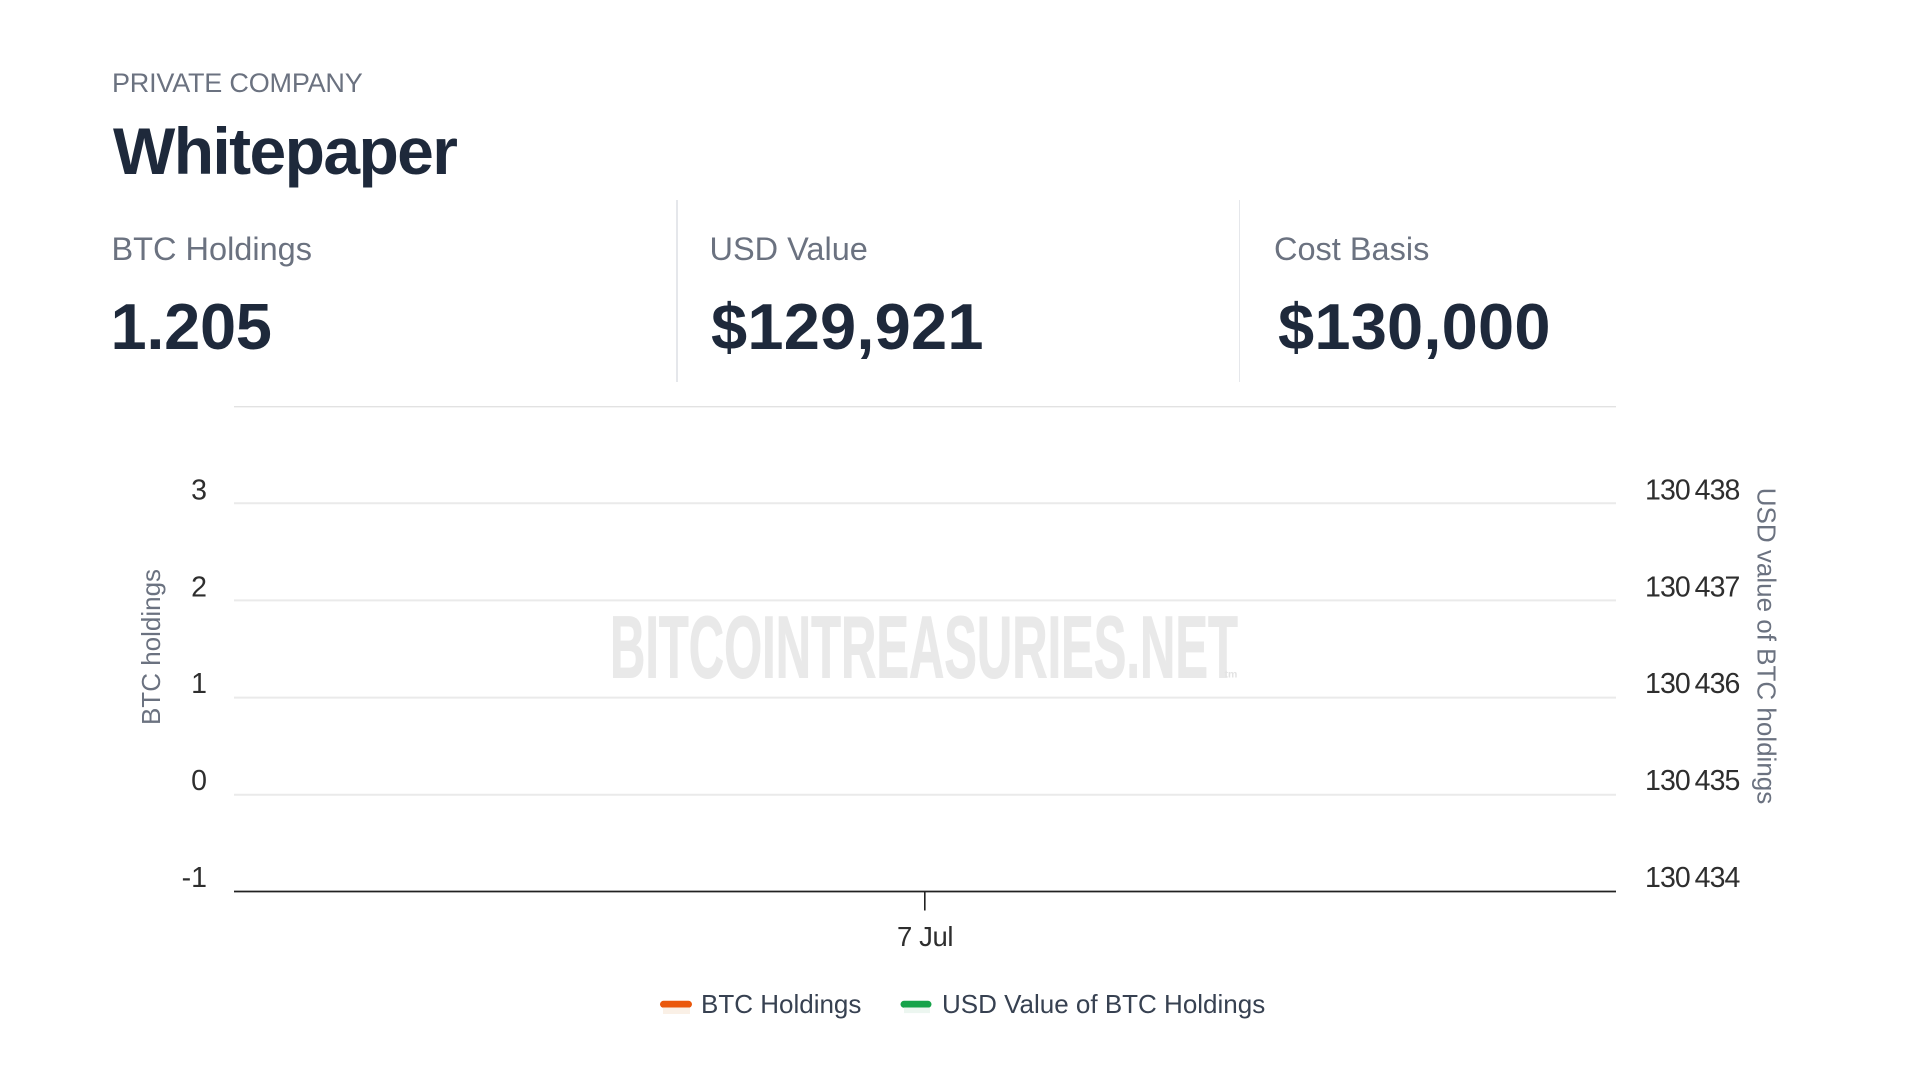 This screenshot has width=1920, height=1080. Describe the element at coordinates (1692, 684) in the screenshot. I see `svg-text: 130 436` at that location.